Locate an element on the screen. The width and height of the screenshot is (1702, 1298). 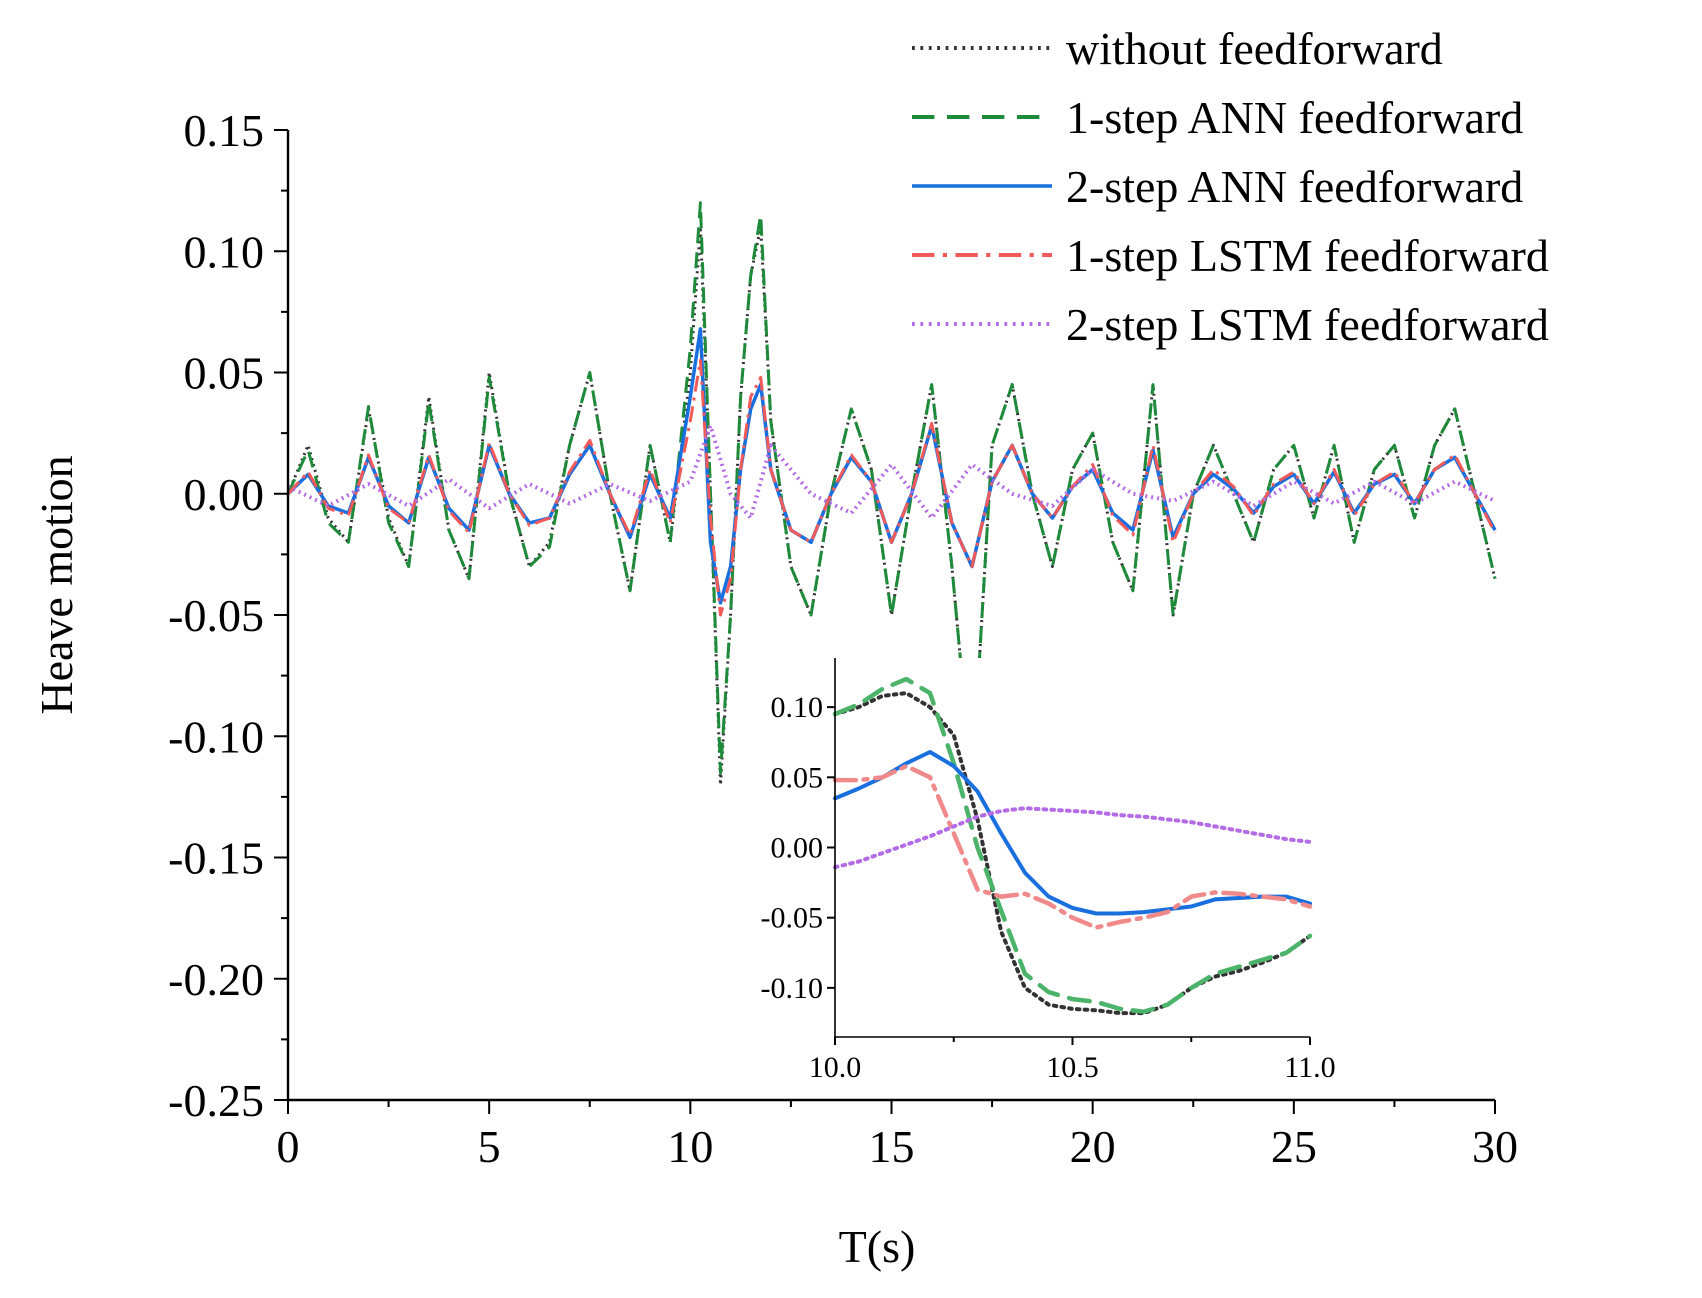
y-tick-label: -0.20 is located at coordinates (216, 979).